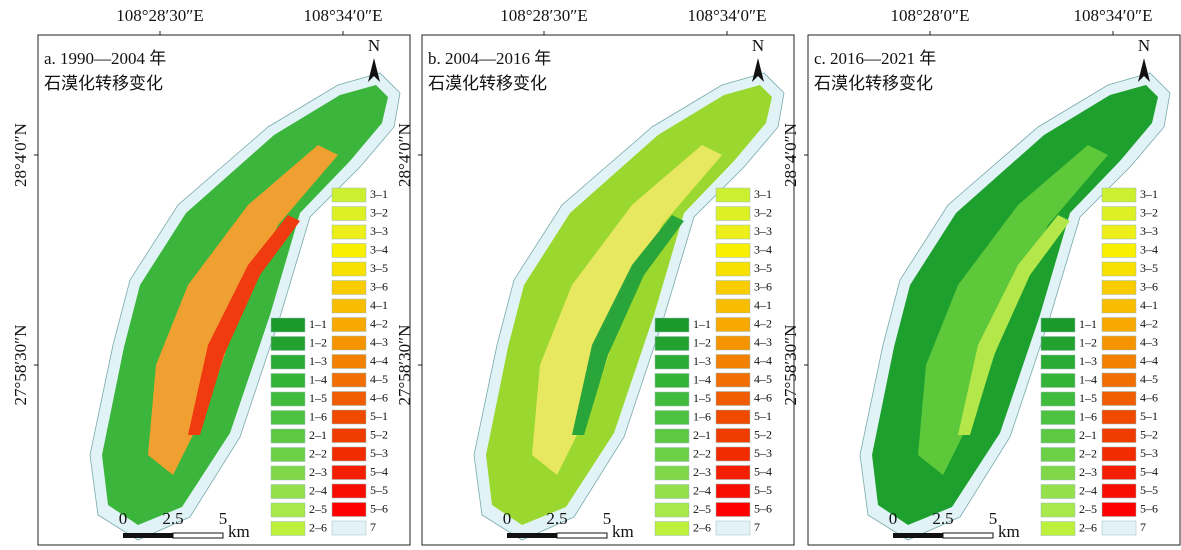 The height and width of the screenshot is (550, 1181). What do you see at coordinates (763, 286) in the screenshot?
I see `legend-label: 3–6` at bounding box center [763, 286].